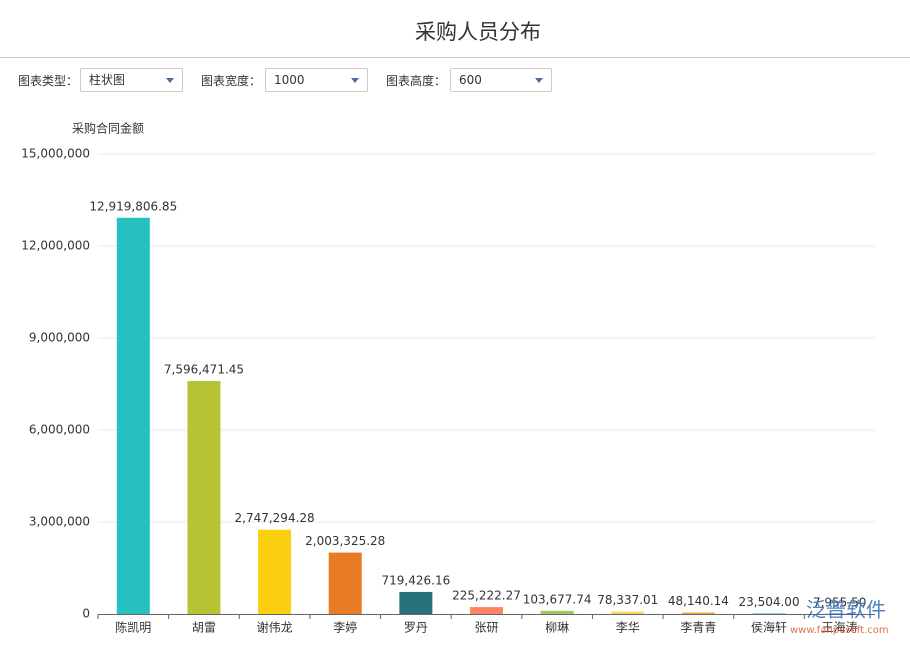 The height and width of the screenshot is (645, 910). What do you see at coordinates (627, 600) in the screenshot?
I see `value-label: 78,337.01` at bounding box center [627, 600].